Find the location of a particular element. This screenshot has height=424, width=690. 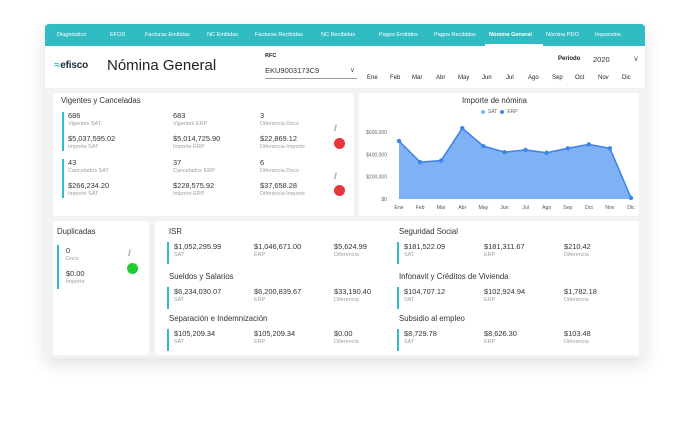

data-point-may is located at coordinates (483, 146).